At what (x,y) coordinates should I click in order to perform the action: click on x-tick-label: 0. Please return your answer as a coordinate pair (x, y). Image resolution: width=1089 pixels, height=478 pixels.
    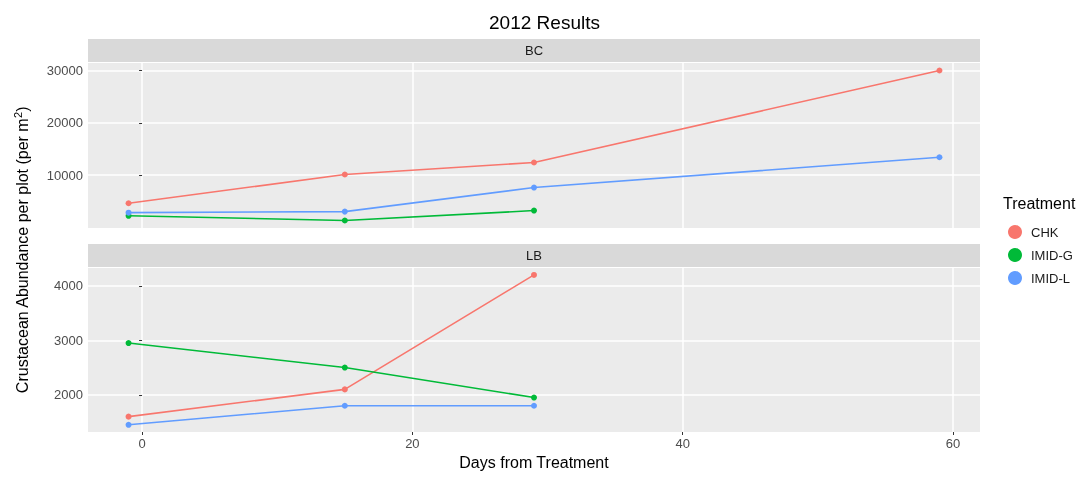
    Looking at the image, I should click on (142, 443).